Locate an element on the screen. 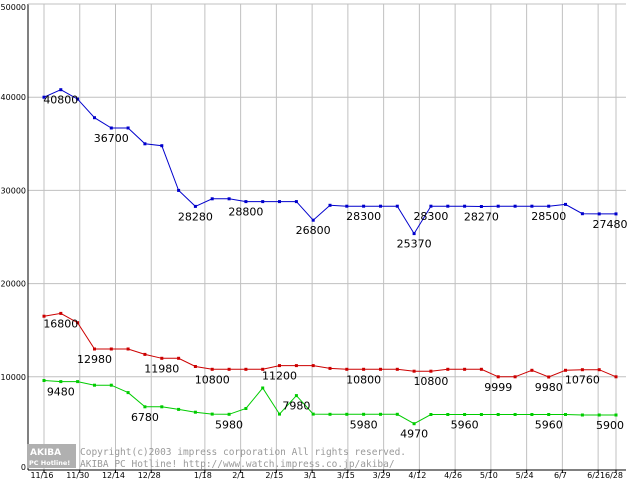  data-label: 40800 is located at coordinates (60, 100).